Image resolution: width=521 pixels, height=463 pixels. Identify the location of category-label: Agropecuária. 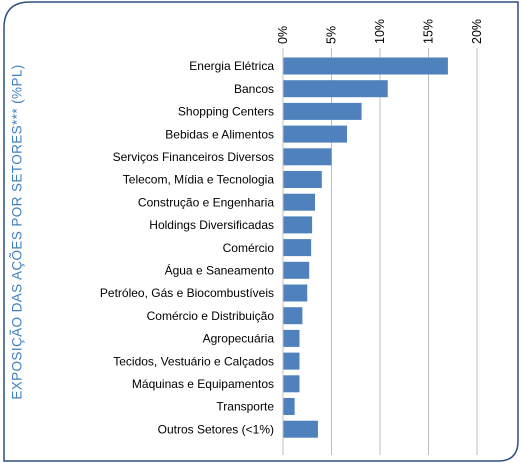
(239, 339).